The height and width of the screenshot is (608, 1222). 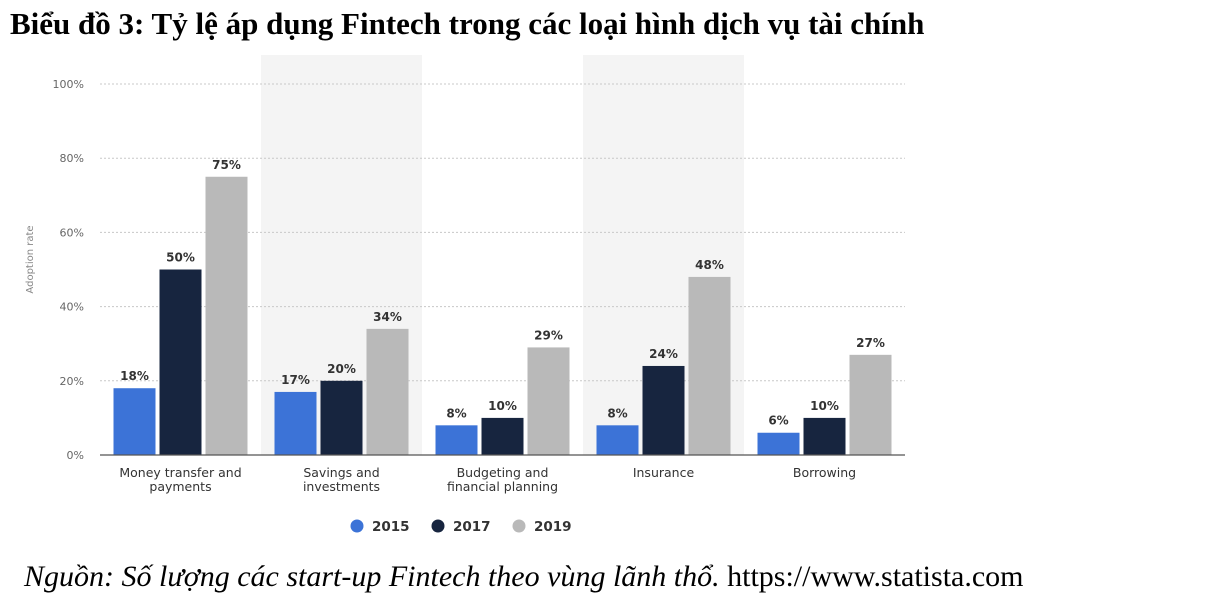 What do you see at coordinates (778, 421) in the screenshot?
I see `data-label: 6%` at bounding box center [778, 421].